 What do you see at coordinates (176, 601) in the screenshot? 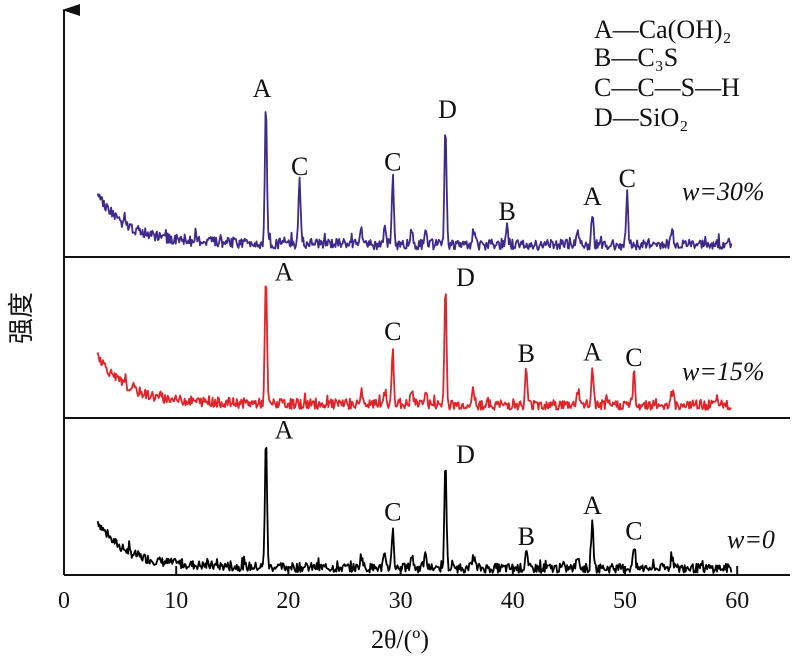
I see `x-tick-label: 10` at bounding box center [176, 601].